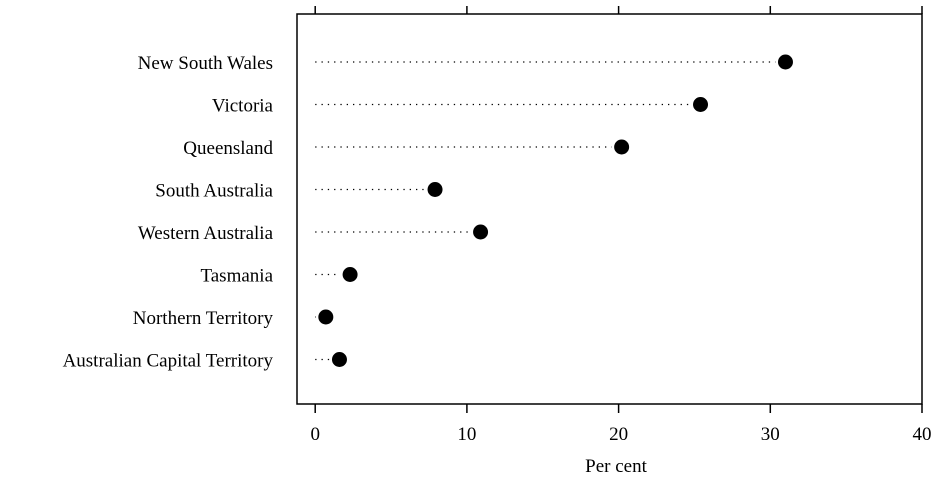 This screenshot has height=477, width=935. I want to click on x-tick-label: 0, so click(315, 434).